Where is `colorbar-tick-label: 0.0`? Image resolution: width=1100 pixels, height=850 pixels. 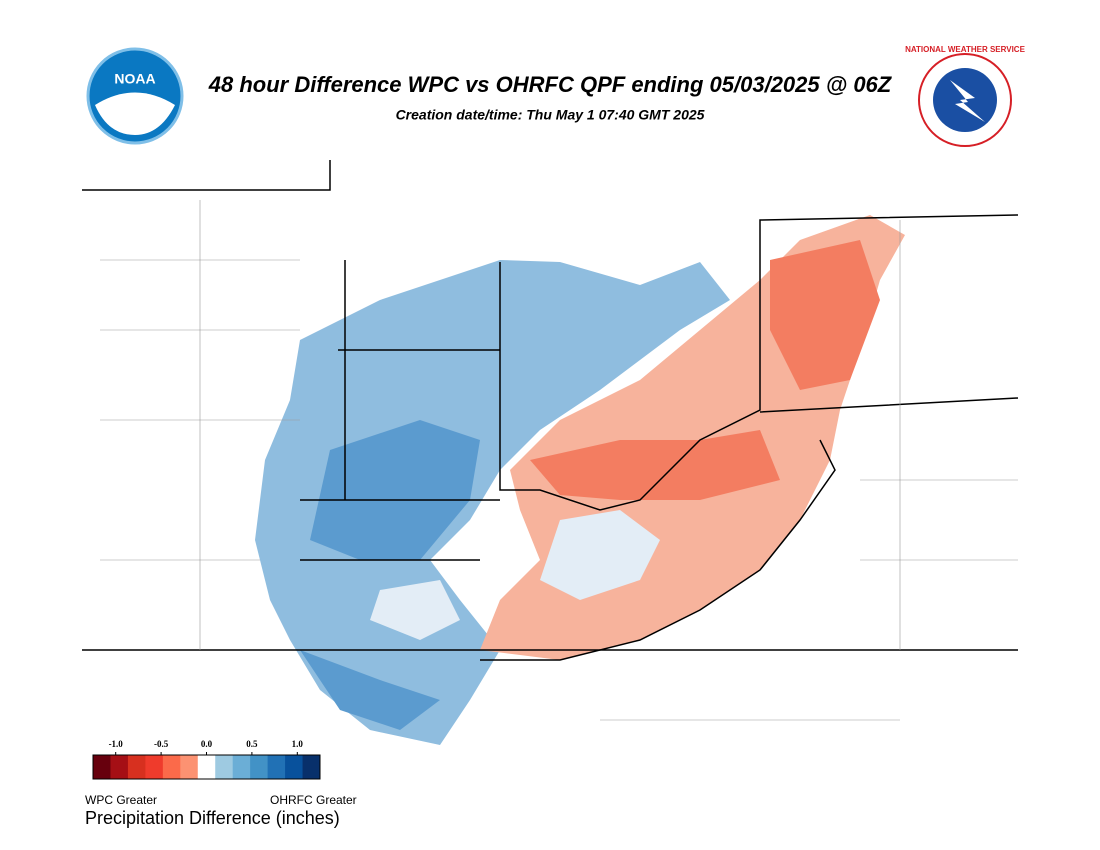
colorbar-tick-label: 0.0 is located at coordinates (207, 744).